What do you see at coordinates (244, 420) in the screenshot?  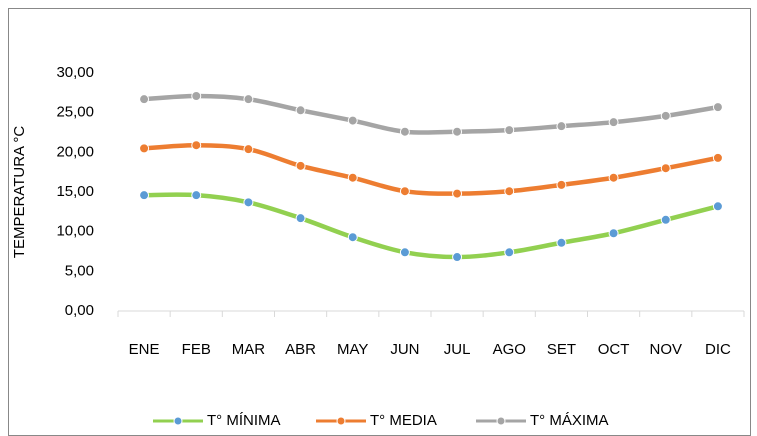 I see `legend-label: T° MÍNIMA` at bounding box center [244, 420].